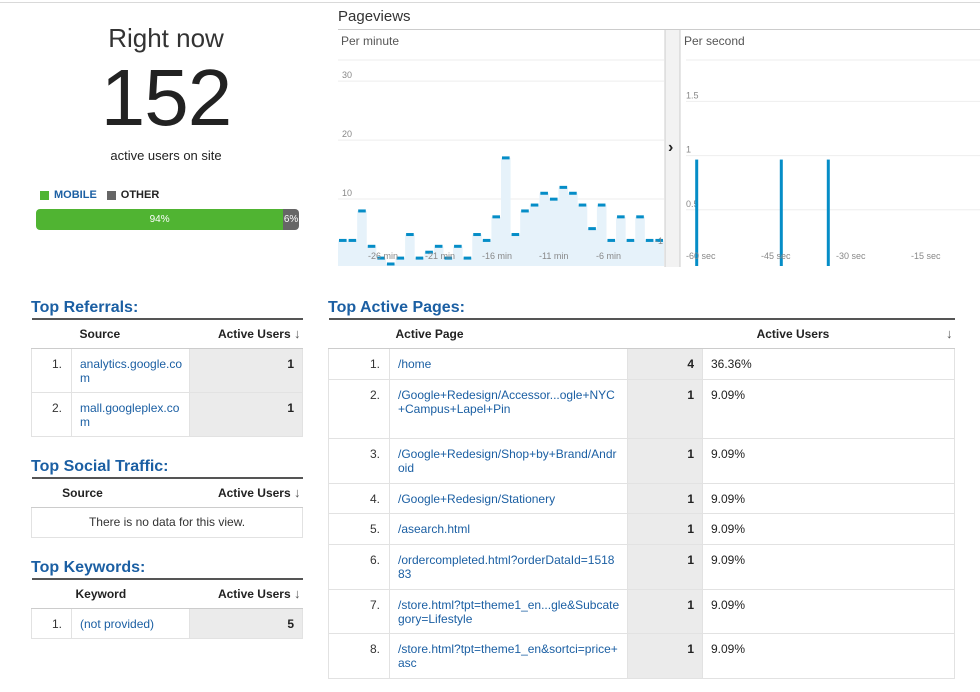 The image size is (980, 692). I want to click on no-data-message: There is no data for this view., so click(167, 522).